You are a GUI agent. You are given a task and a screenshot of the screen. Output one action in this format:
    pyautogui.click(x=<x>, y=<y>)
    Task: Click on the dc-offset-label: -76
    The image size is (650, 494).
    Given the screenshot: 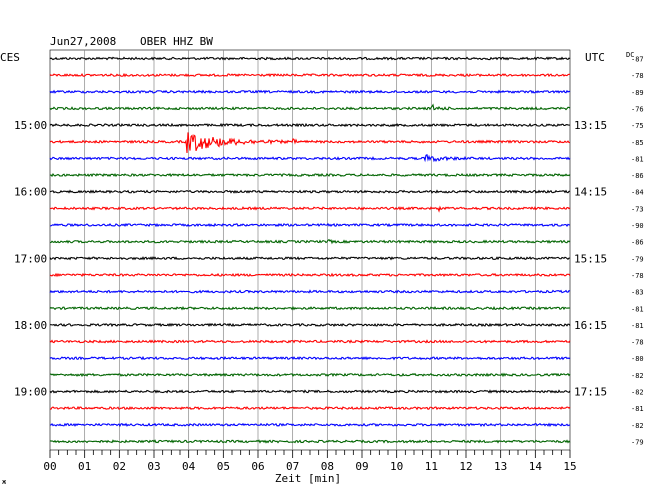 What is the action you would take?
    pyautogui.click(x=637, y=109)
    